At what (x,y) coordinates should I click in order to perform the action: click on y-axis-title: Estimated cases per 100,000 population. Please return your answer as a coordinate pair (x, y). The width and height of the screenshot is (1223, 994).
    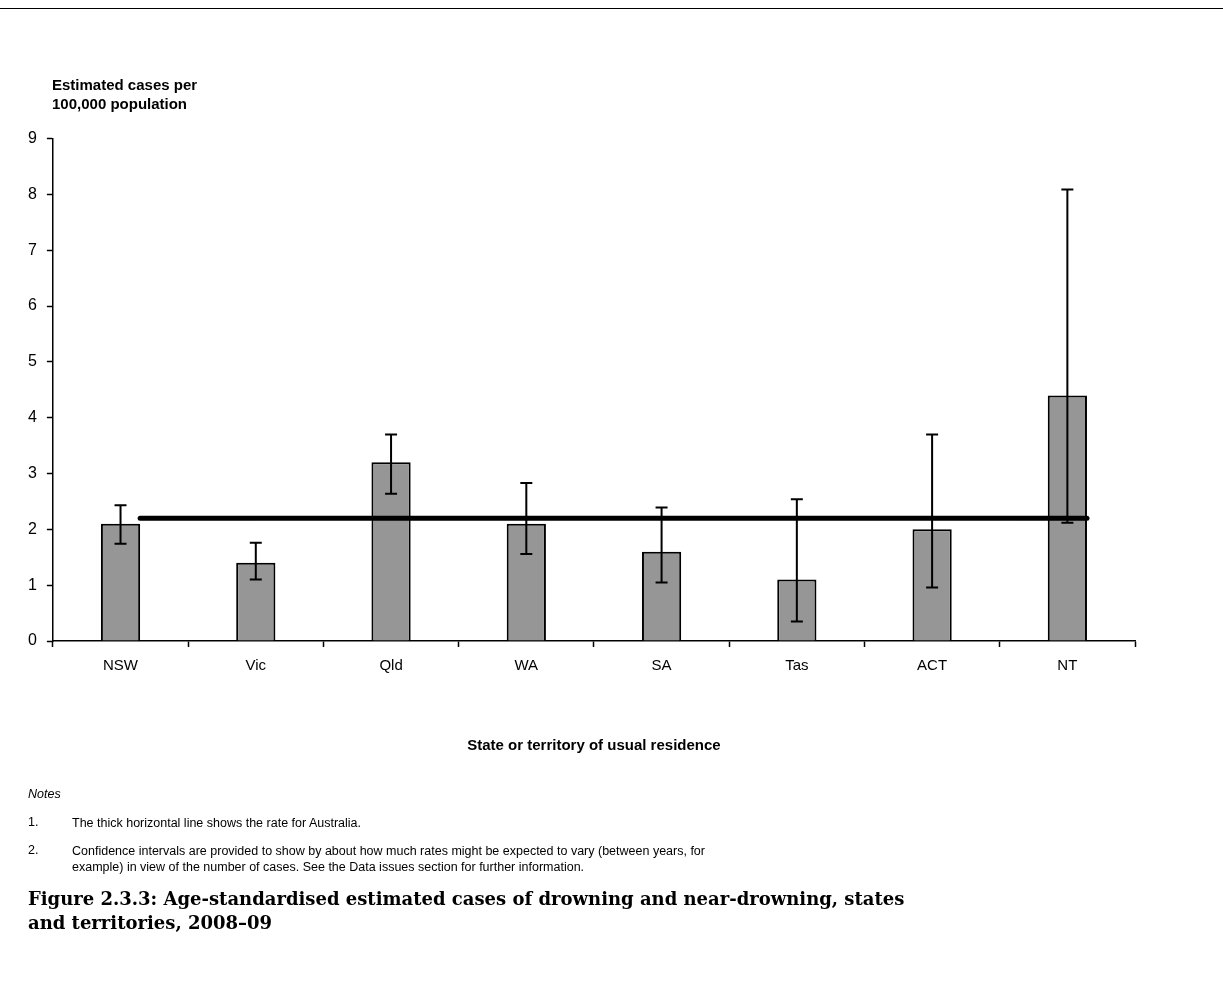
    Looking at the image, I should click on (125, 94).